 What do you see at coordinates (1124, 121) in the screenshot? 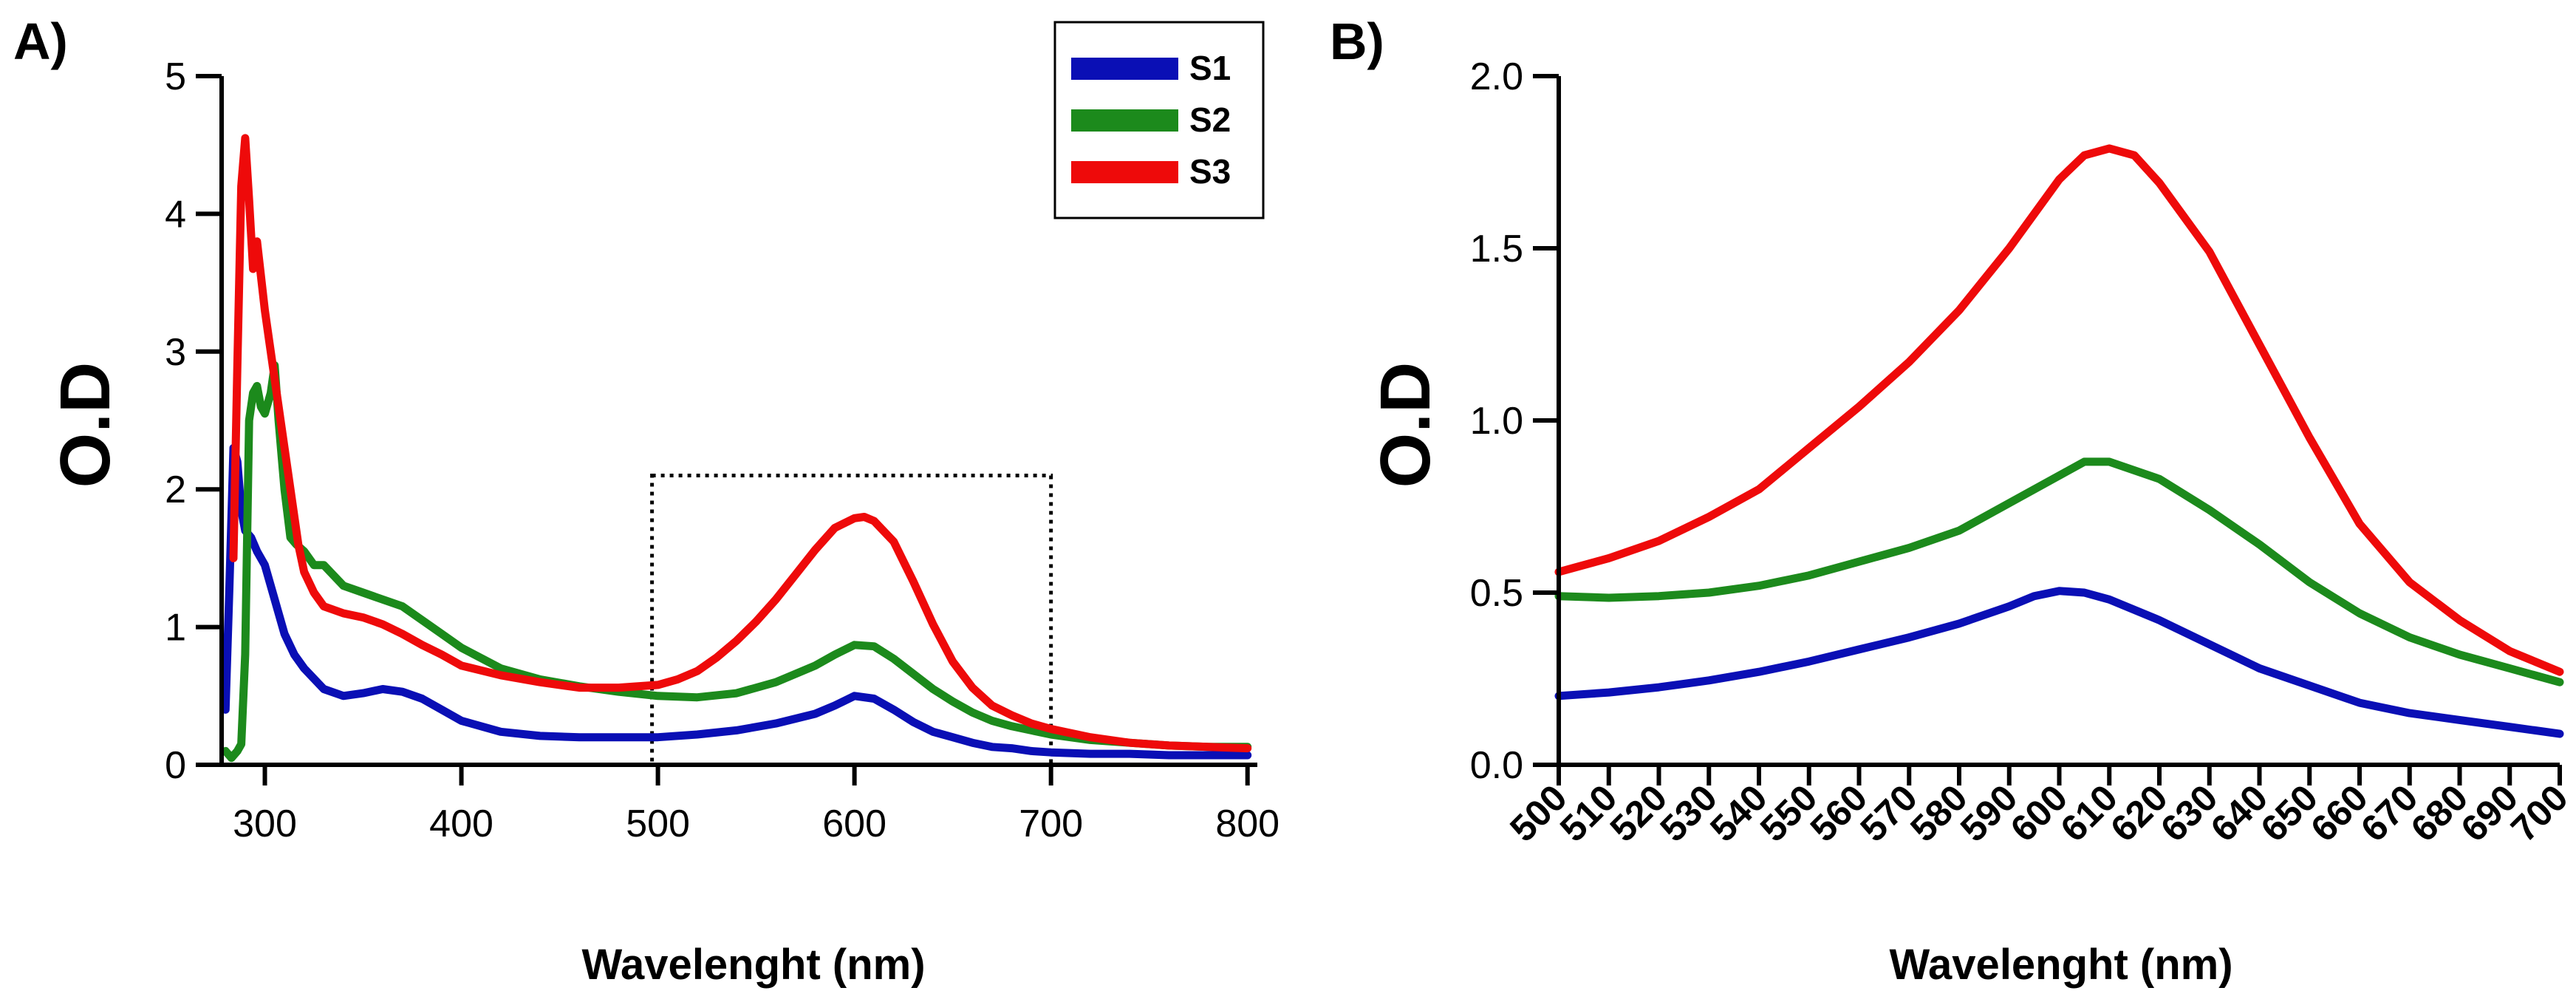
I see `legend-swatch-s2` at bounding box center [1124, 121].